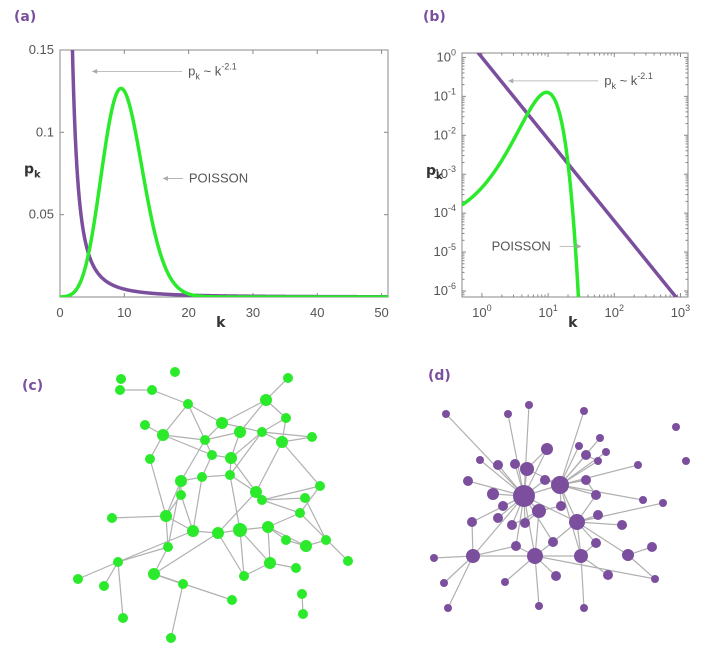 This screenshot has height=669, width=714. What do you see at coordinates (680, 311) in the screenshot?
I see `x-tick-label: 10³` at bounding box center [680, 311].